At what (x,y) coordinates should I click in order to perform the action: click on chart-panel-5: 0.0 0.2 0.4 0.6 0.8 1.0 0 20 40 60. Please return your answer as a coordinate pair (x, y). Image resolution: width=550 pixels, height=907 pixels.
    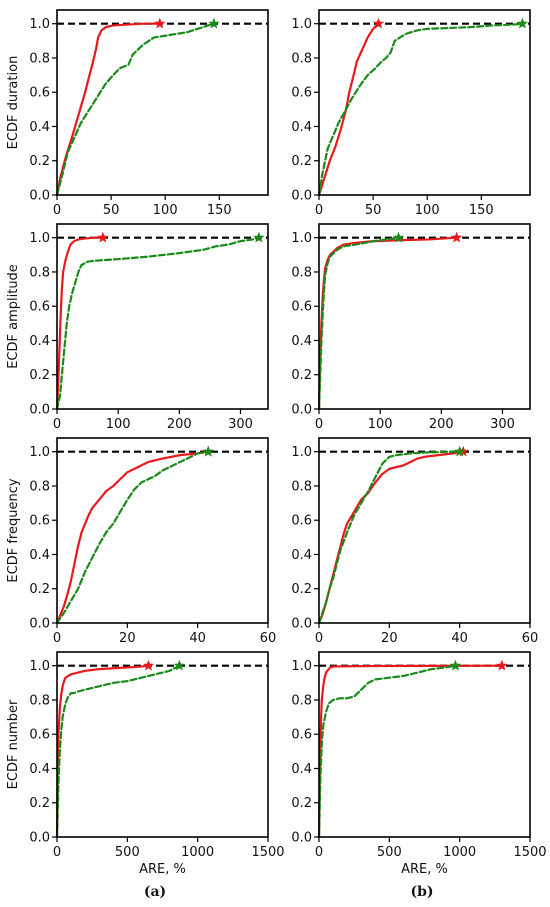
    Looking at the image, I should click on (415, 541).